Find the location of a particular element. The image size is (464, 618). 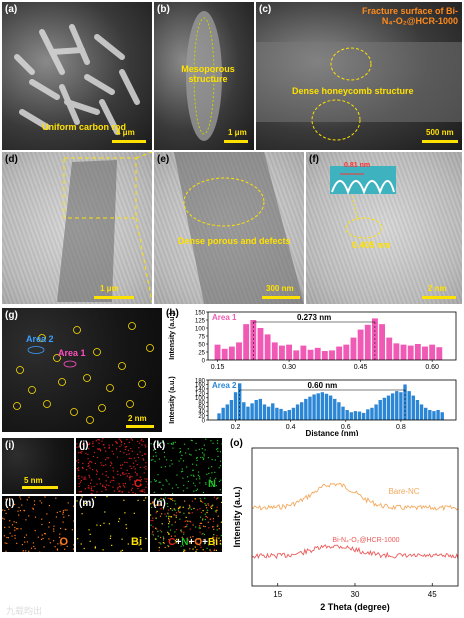

y-tick-label: 80 is located at coordinates (201, 404).